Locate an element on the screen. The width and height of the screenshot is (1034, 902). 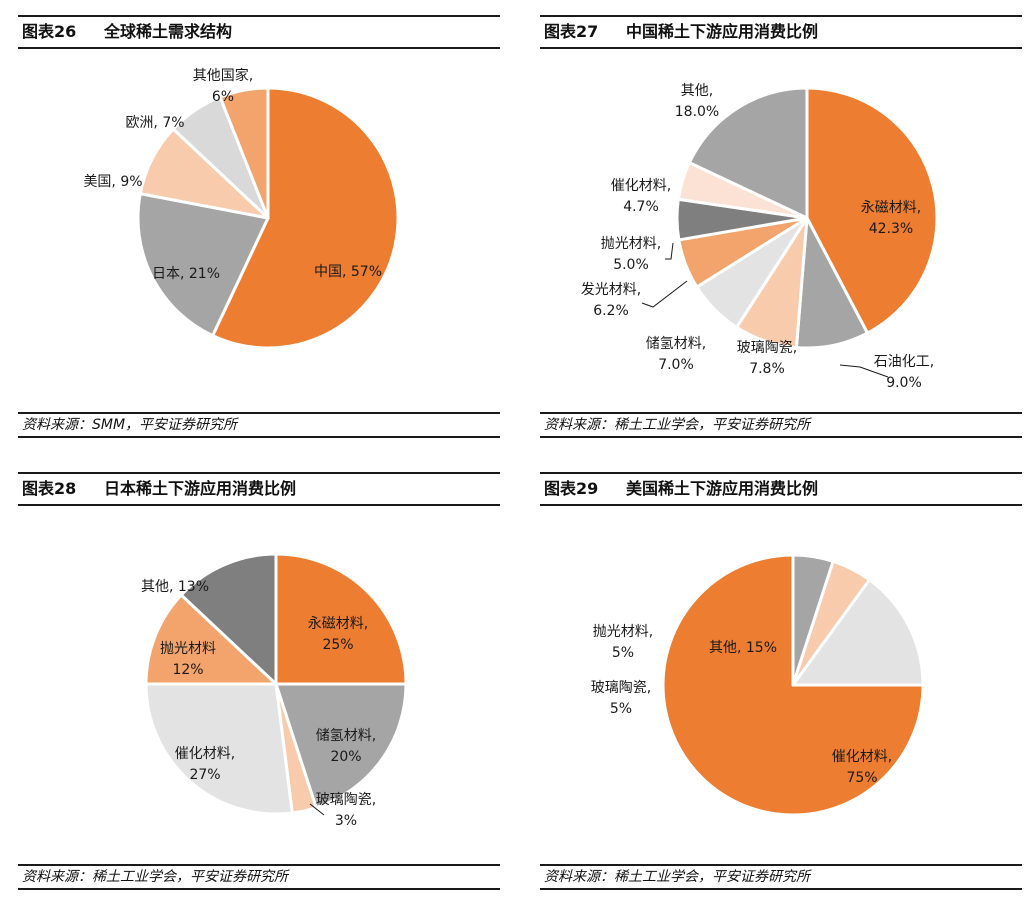
chart-header: 图表27 中国稀土下游应用消费比例 is located at coordinates (781, 32).